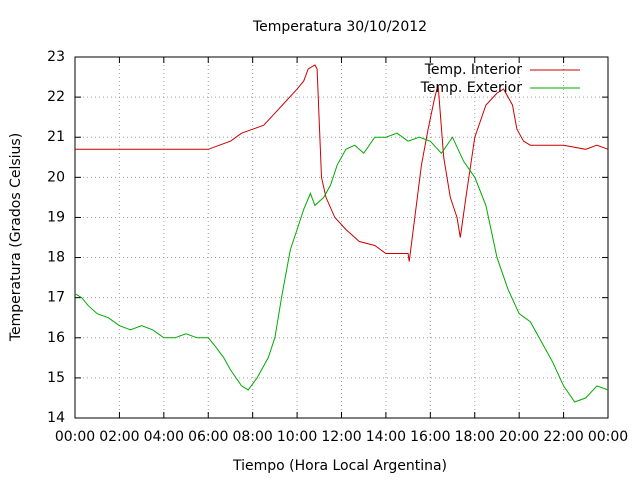 This screenshot has height=480, width=640. What do you see at coordinates (473, 70) in the screenshot?
I see `legend-label: Temp. Interior` at bounding box center [473, 70].